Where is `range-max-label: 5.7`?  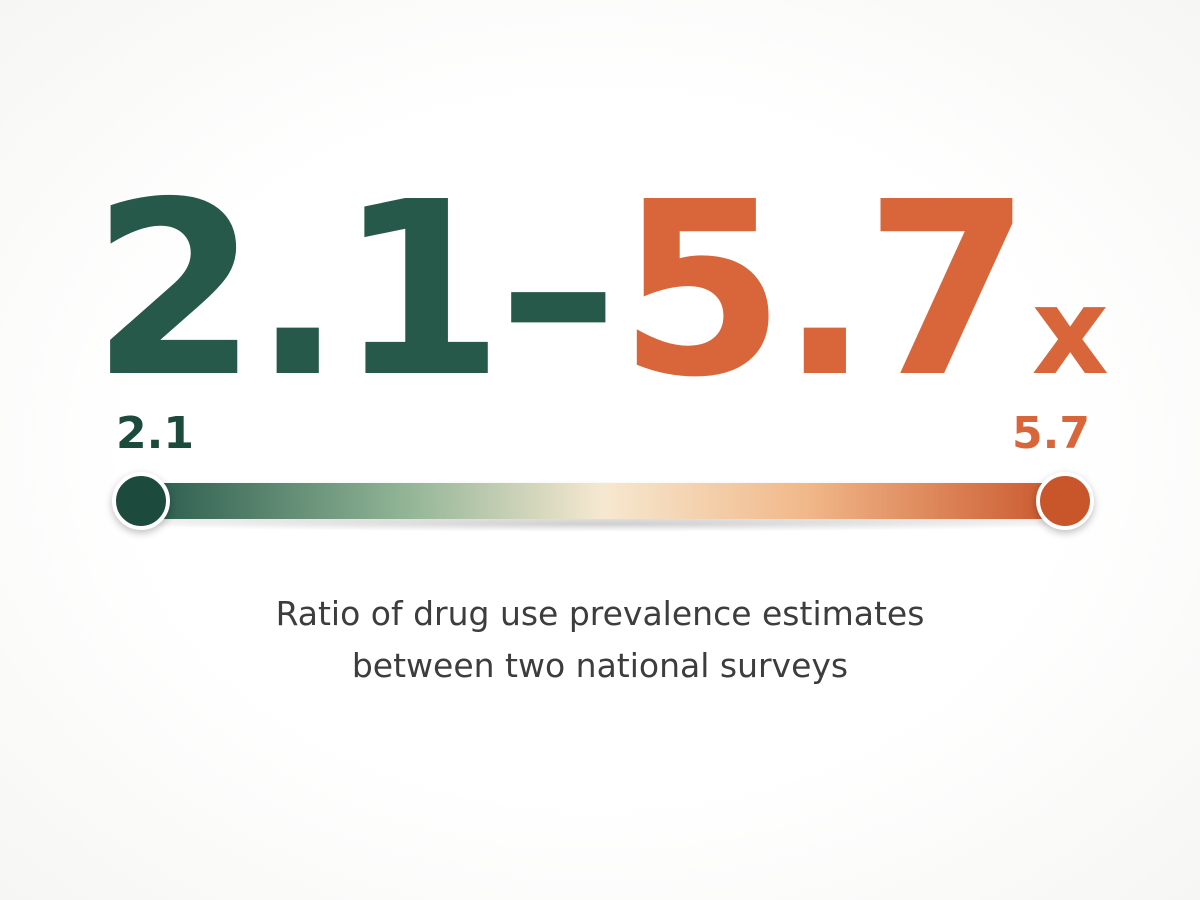 range-max-label: 5.7 is located at coordinates (1051, 433).